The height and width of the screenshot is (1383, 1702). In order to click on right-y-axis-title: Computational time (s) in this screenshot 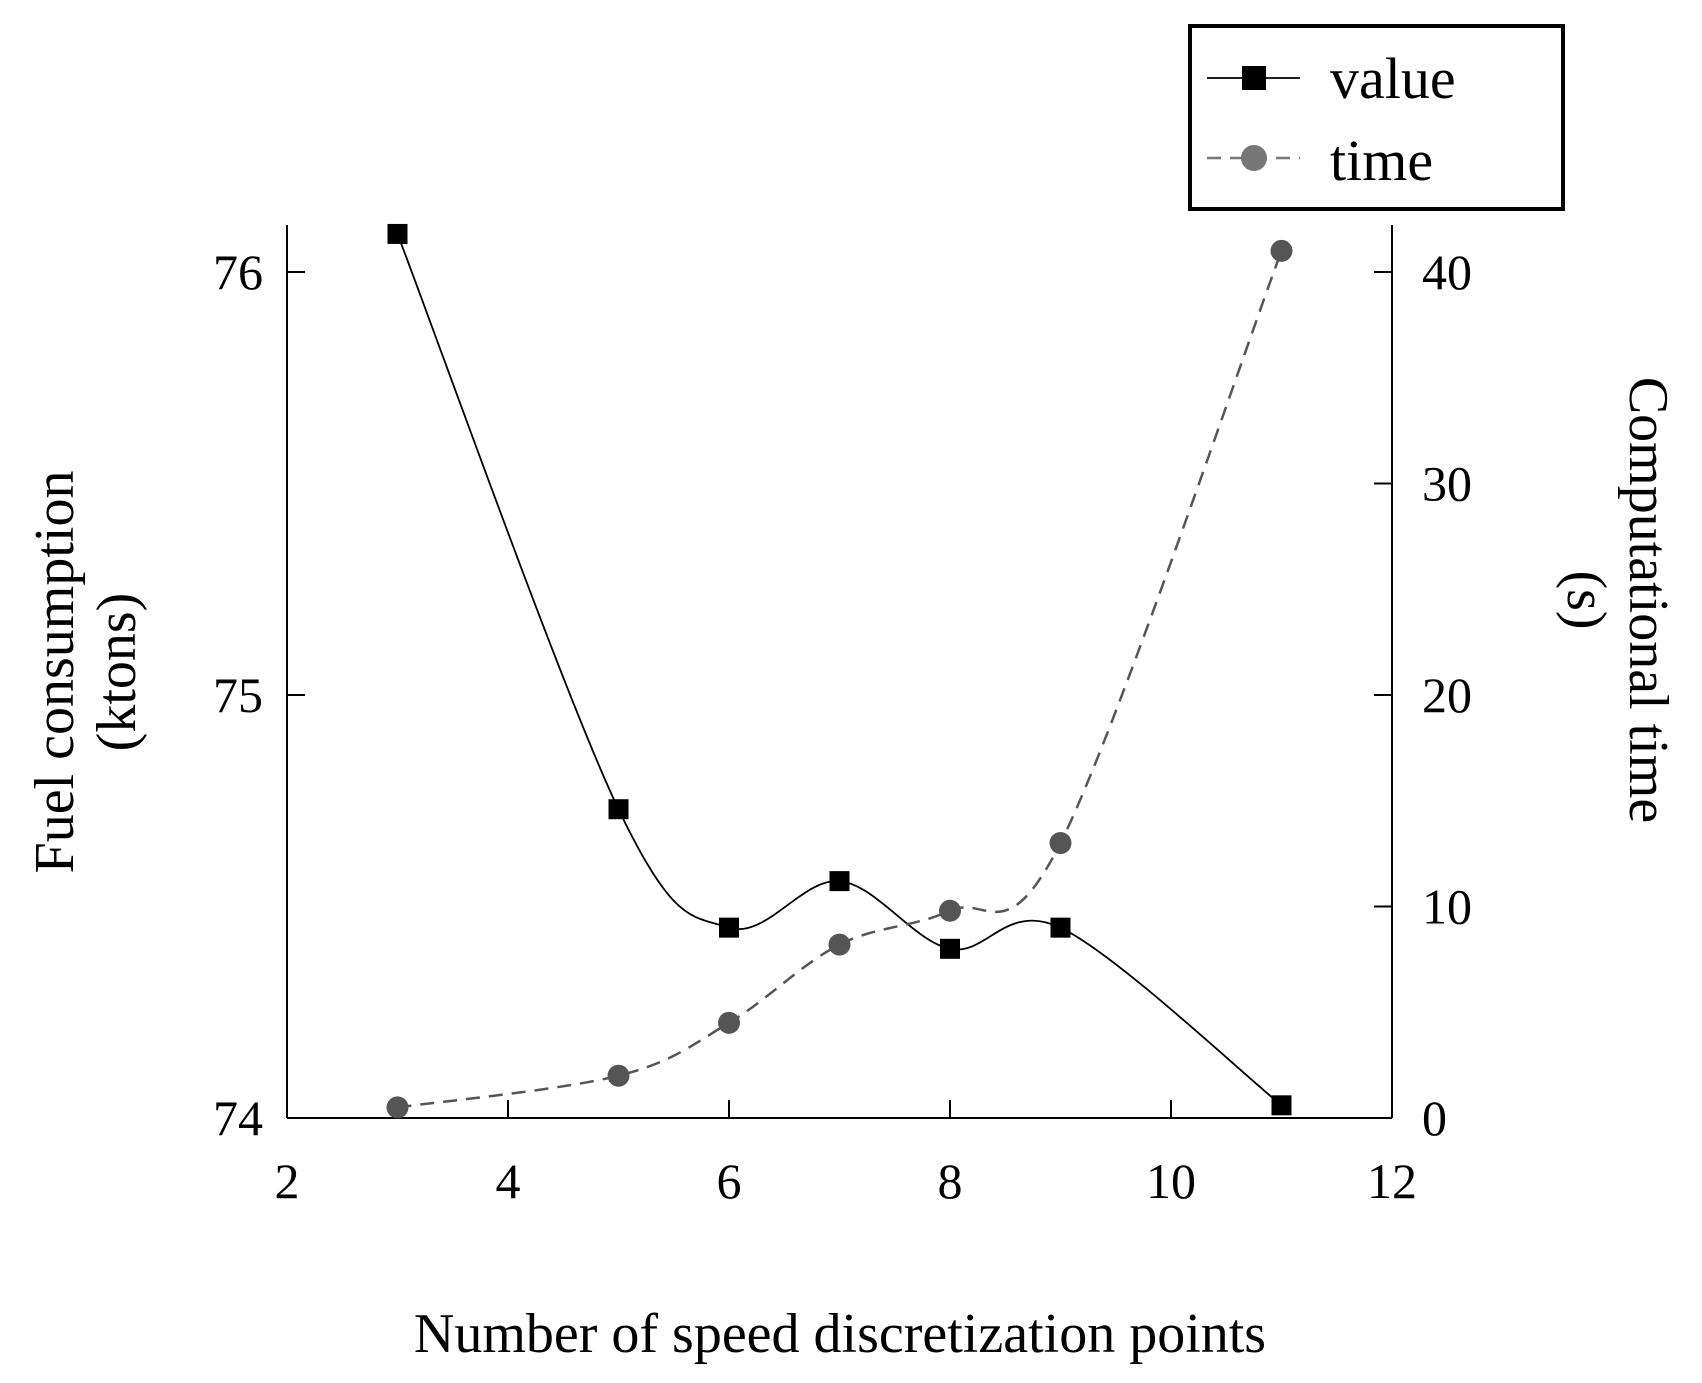, I will do `click(1617, 600)`.